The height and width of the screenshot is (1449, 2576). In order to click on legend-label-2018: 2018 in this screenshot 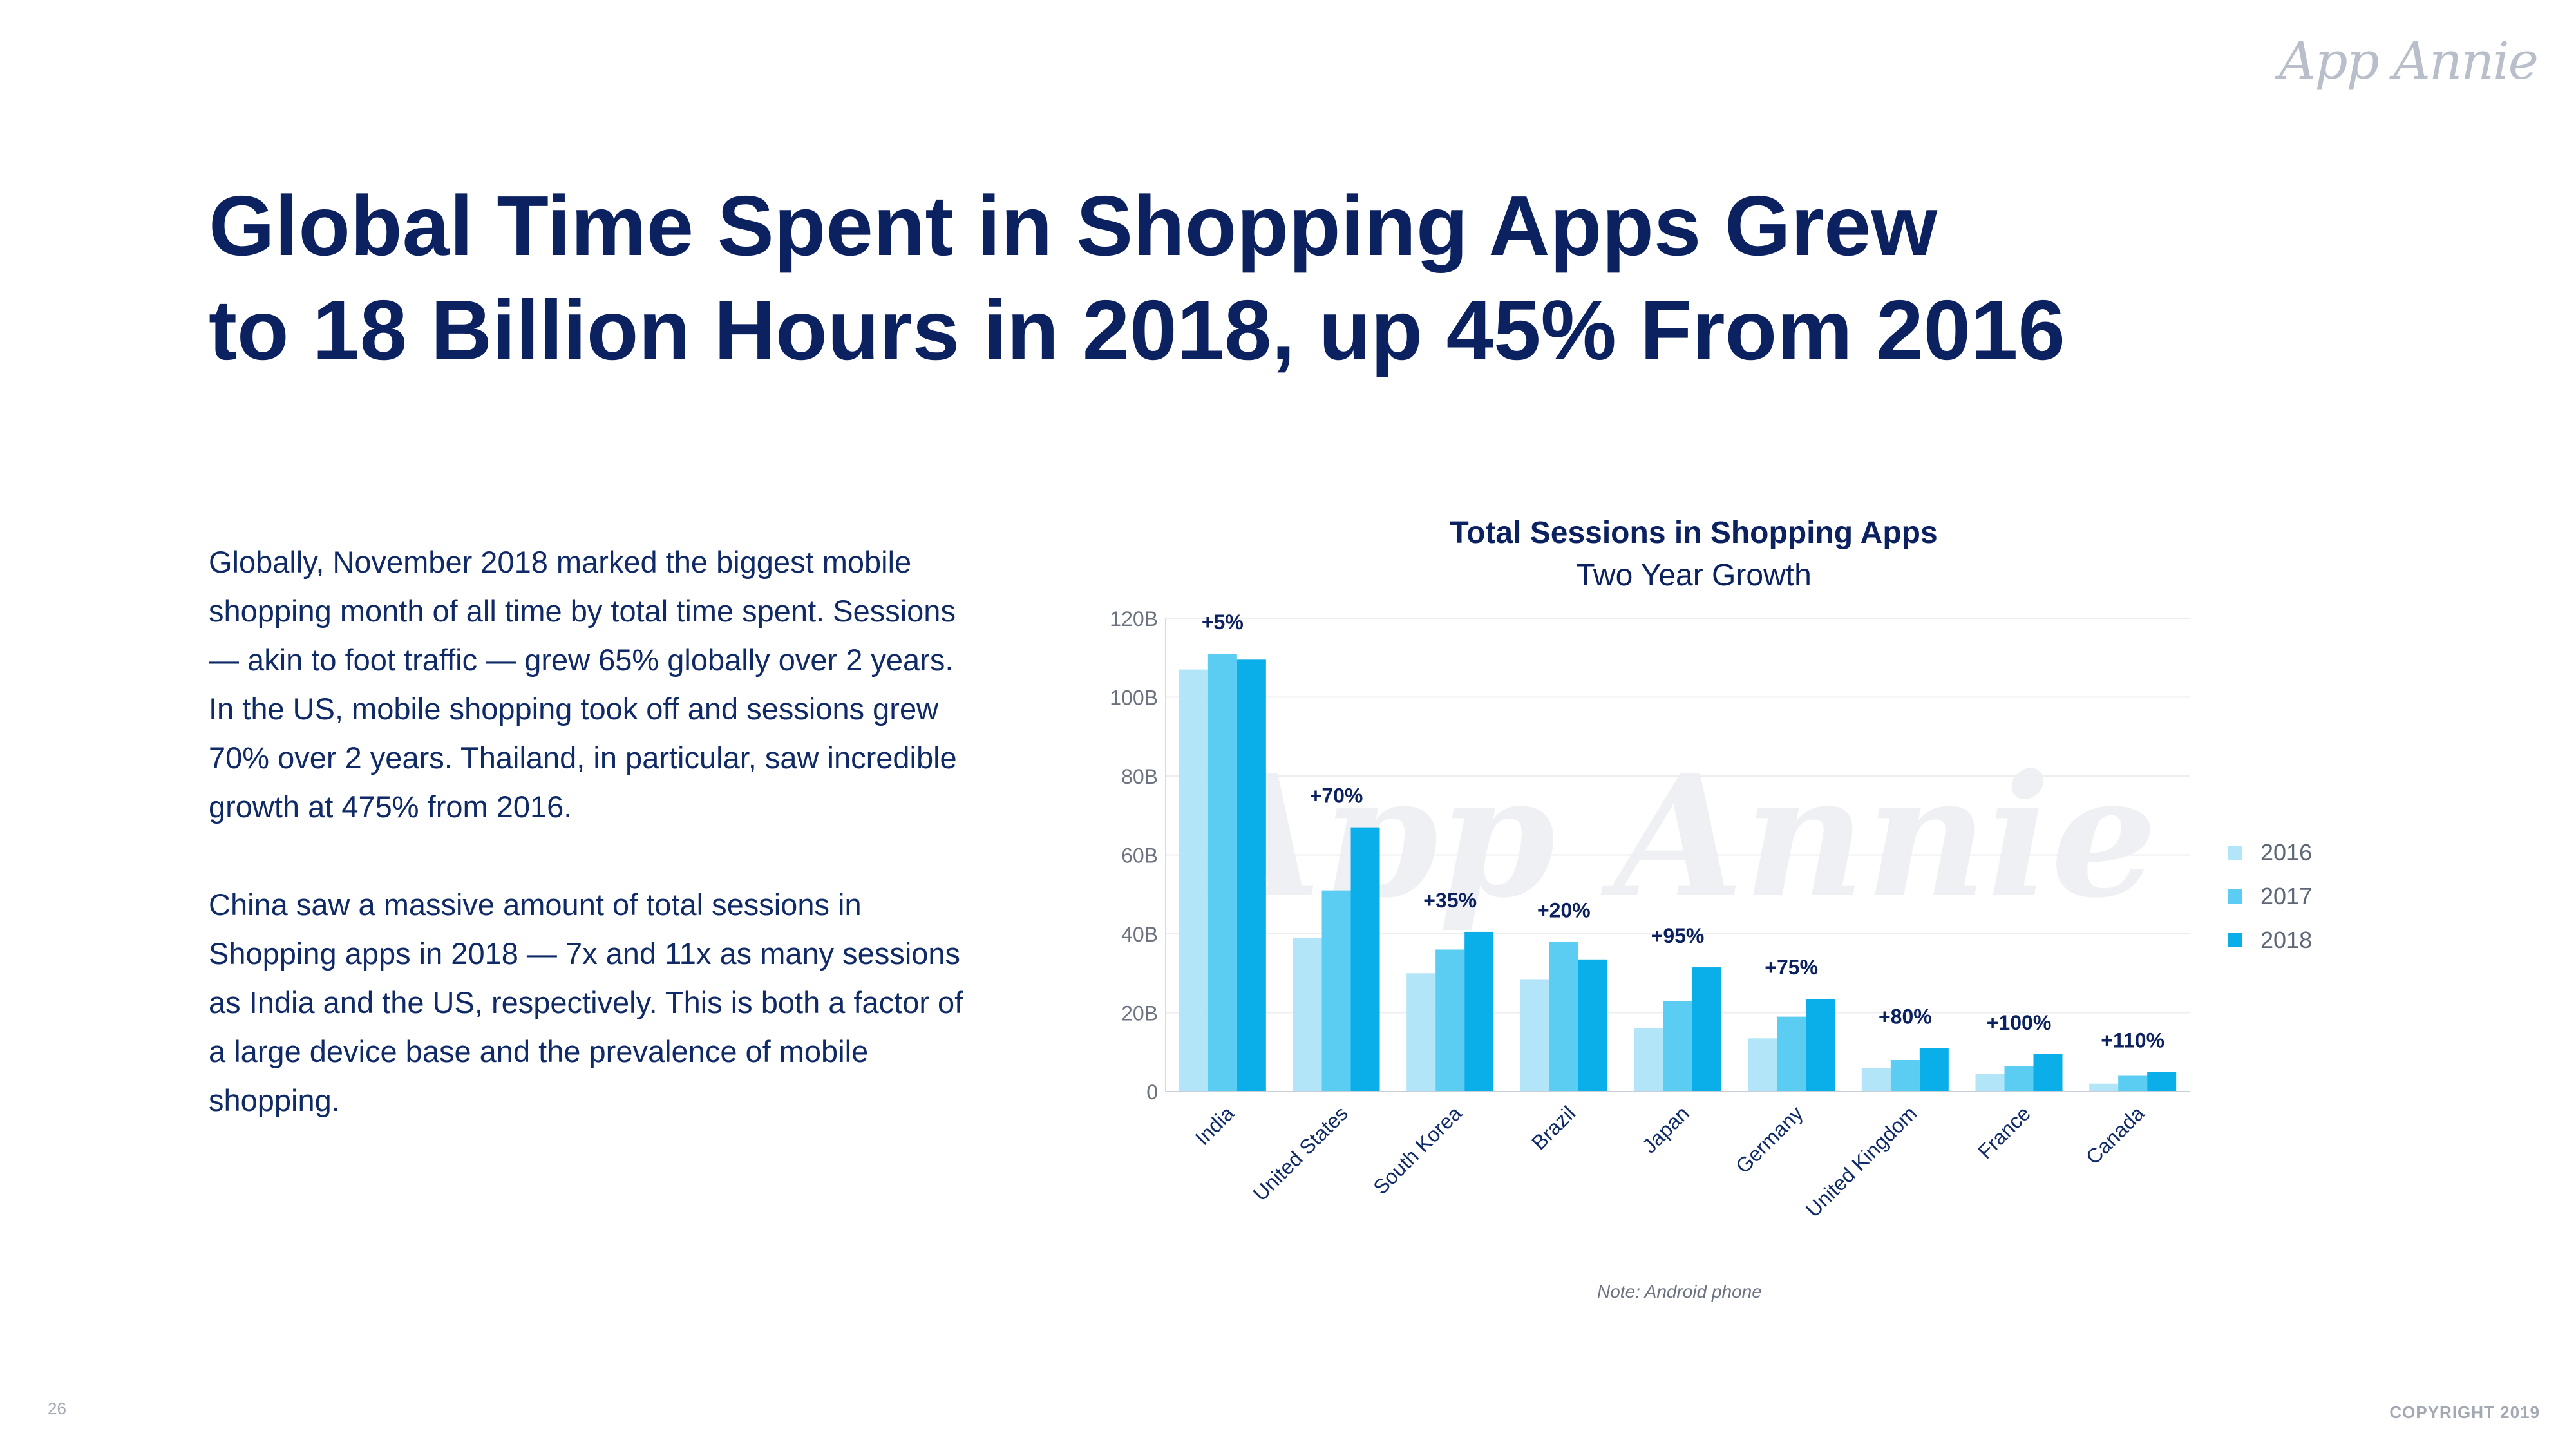, I will do `click(2286, 940)`.